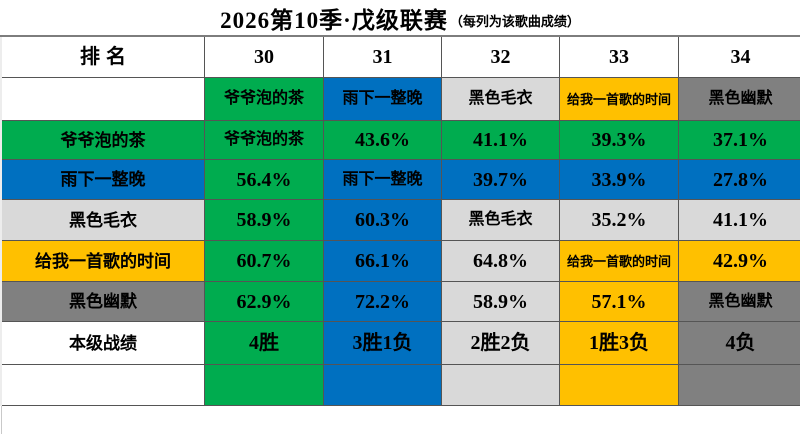 Image resolution: width=800 pixels, height=444 pixels. Describe the element at coordinates (264, 302) in the screenshot. I see `score-cell: 62.9%` at that location.